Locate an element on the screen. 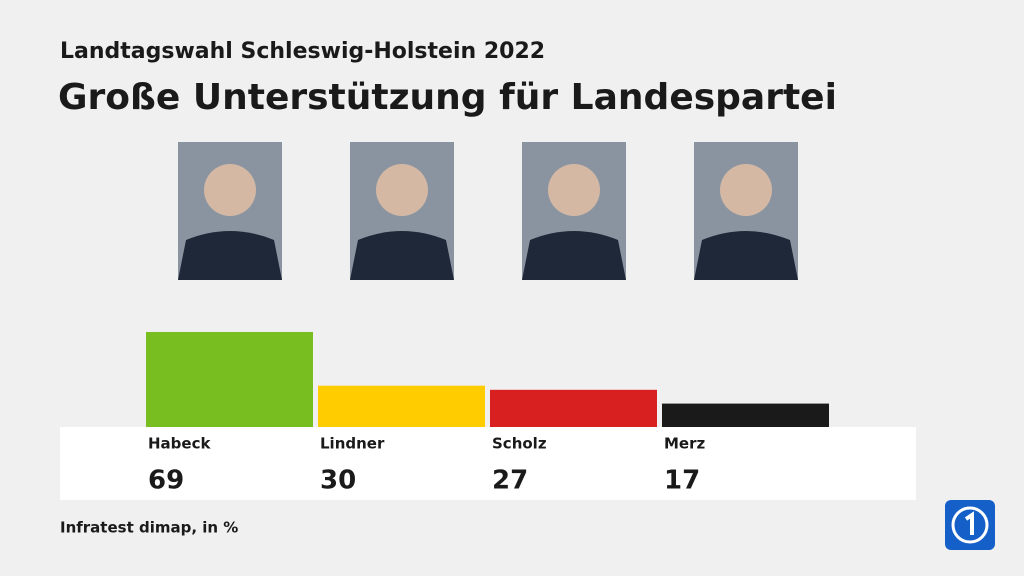  category-label: Scholz is located at coordinates (519, 444).